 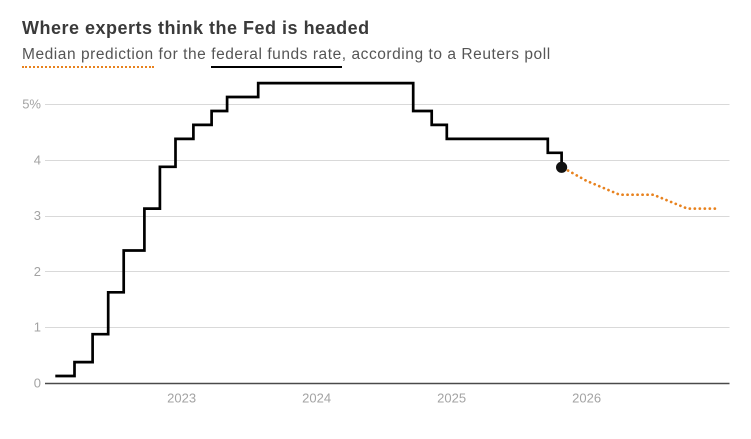 What do you see at coordinates (37, 159) in the screenshot?
I see `svg-text: 4` at bounding box center [37, 159].